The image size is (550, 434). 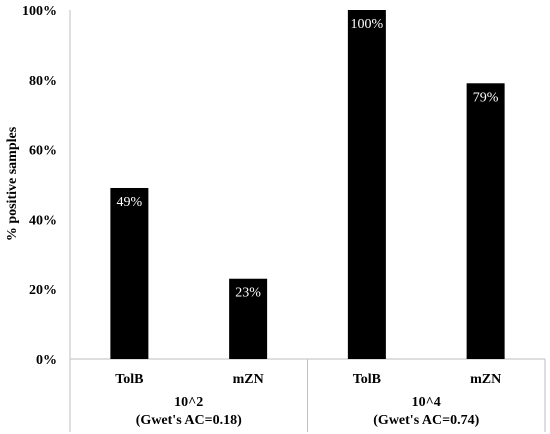 What do you see at coordinates (426, 402) in the screenshot?
I see `group-label: 10^4` at bounding box center [426, 402].